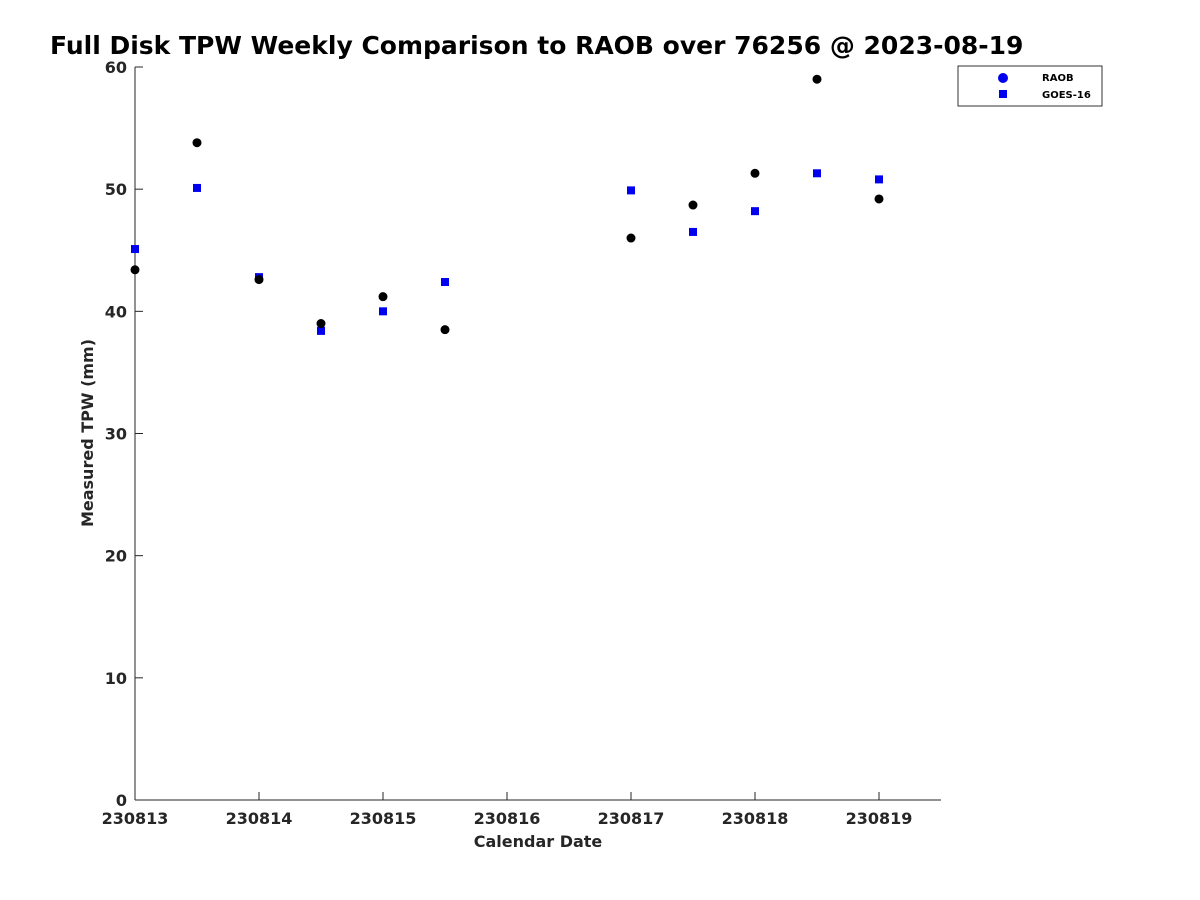 The width and height of the screenshot is (1200, 900). I want to click on y-tick-label: 60, so click(116, 67).